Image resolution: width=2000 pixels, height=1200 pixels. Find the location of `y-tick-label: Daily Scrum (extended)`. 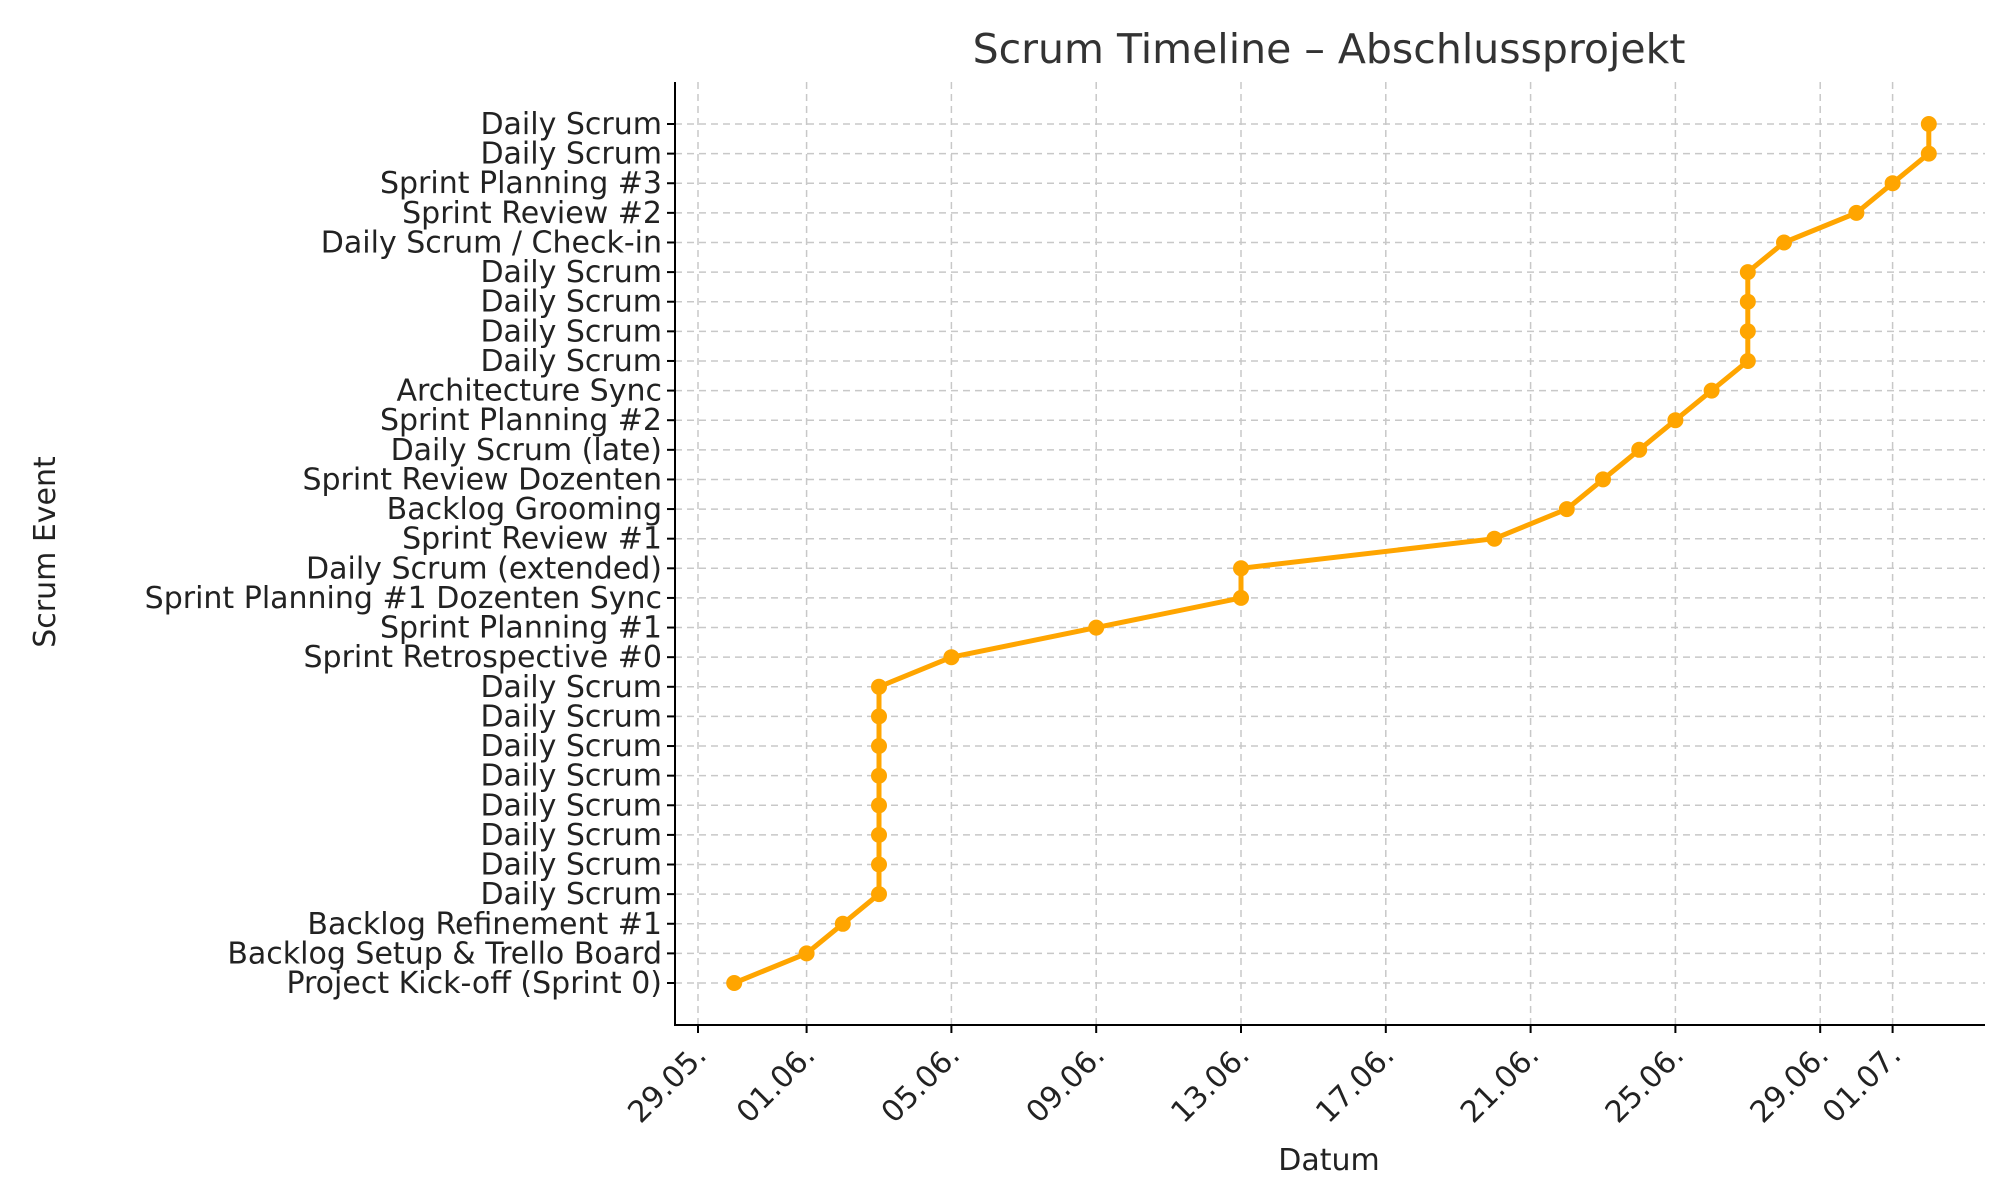

y-tick-label: Daily Scrum (extended) is located at coordinates (484, 568).